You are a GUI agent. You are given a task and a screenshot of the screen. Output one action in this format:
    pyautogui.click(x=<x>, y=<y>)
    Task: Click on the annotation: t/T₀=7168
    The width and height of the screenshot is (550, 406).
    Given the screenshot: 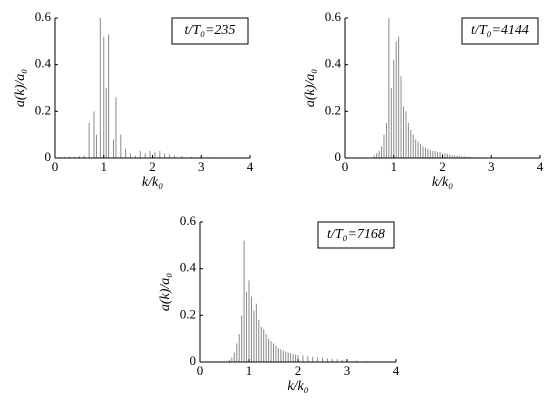 What is the action you would take?
    pyautogui.click(x=356, y=234)
    